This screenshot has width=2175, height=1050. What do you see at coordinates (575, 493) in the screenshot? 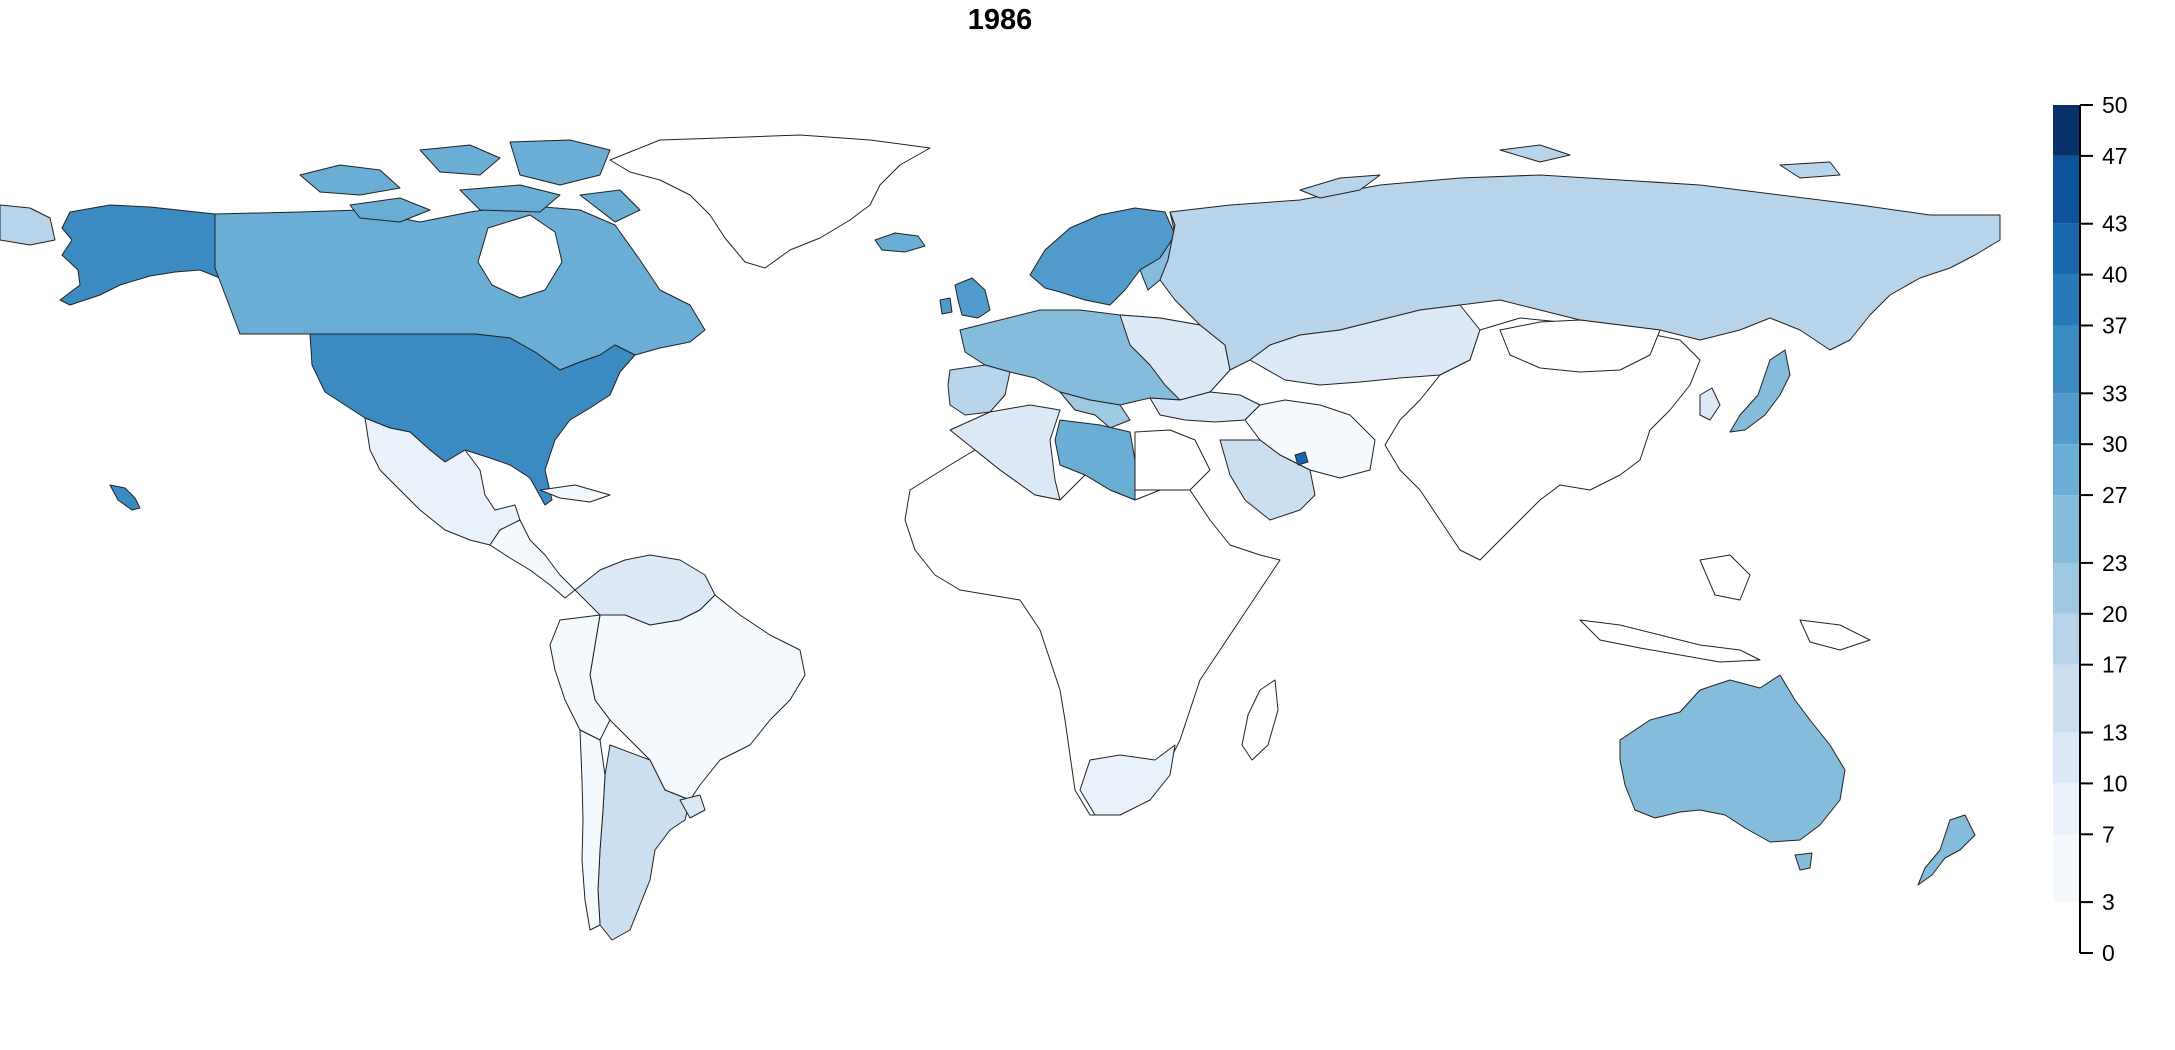
I see `cuba` at bounding box center [575, 493].